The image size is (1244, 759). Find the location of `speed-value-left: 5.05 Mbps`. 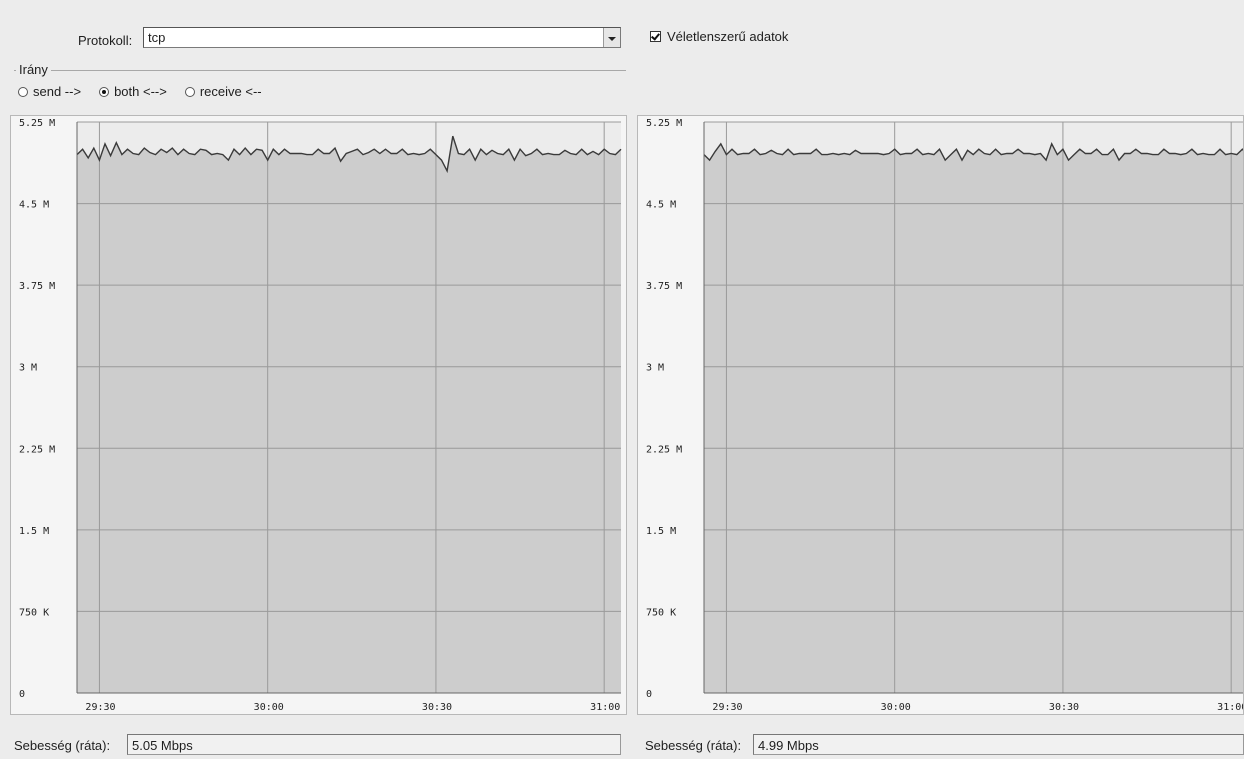

speed-value-left: 5.05 Mbps is located at coordinates (162, 745).